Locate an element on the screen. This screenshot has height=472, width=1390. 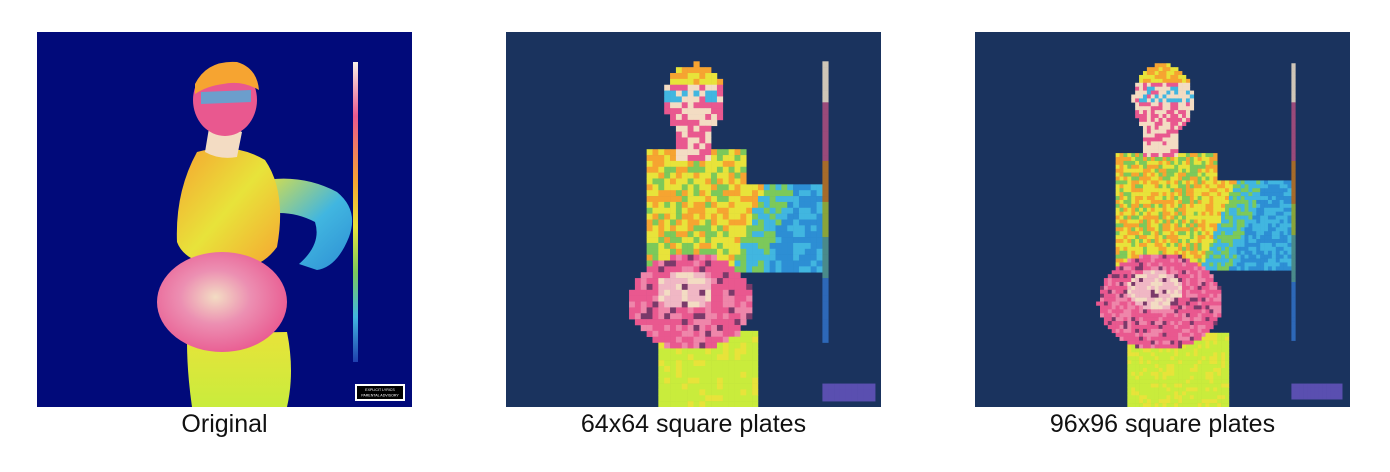
caption-original: Original is located at coordinates (224, 424).